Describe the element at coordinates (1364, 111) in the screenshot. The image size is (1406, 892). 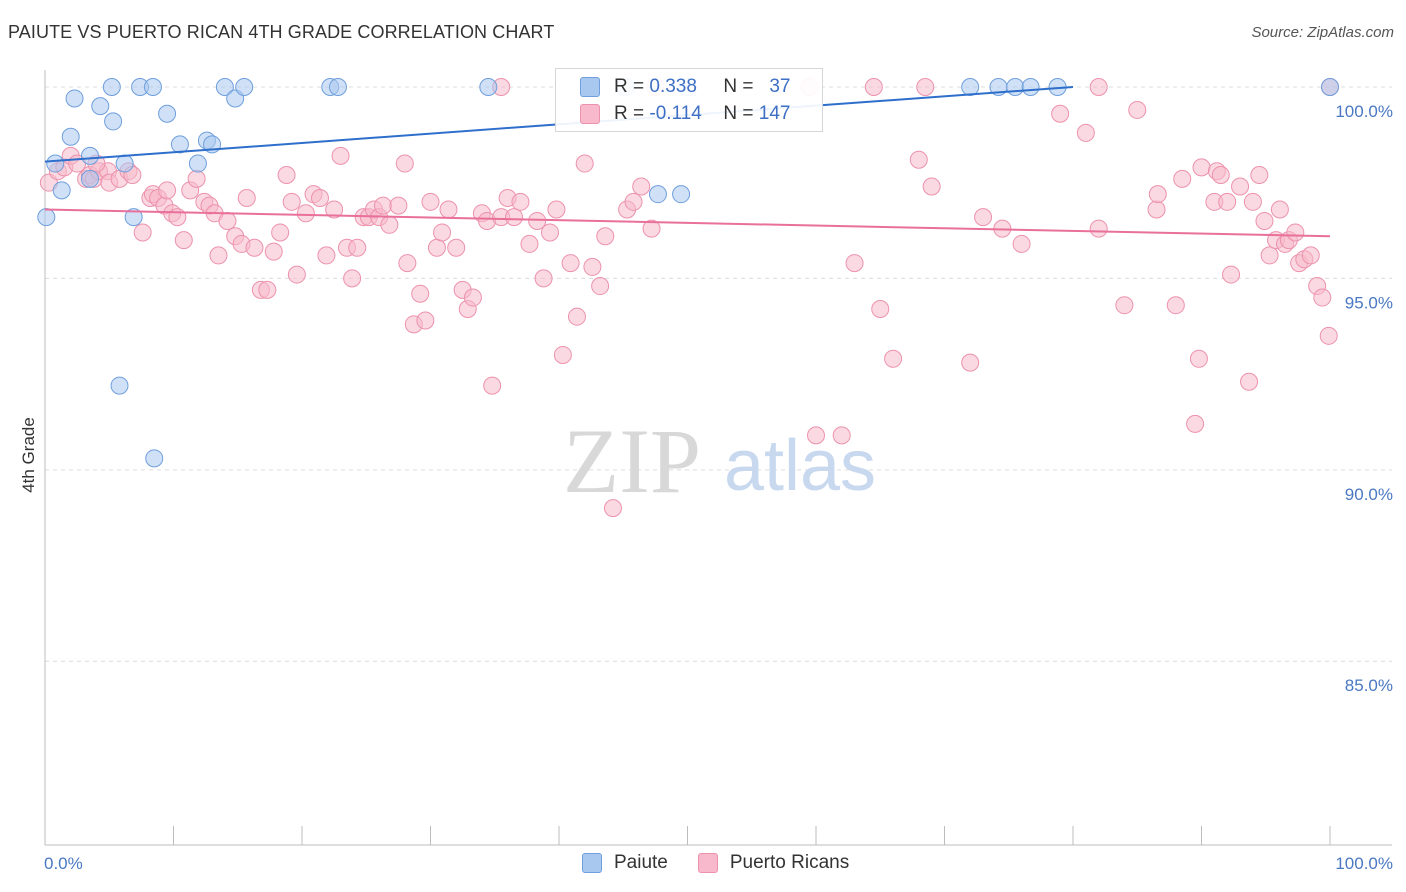
I see `y-tick-label: 100.0%` at that location.